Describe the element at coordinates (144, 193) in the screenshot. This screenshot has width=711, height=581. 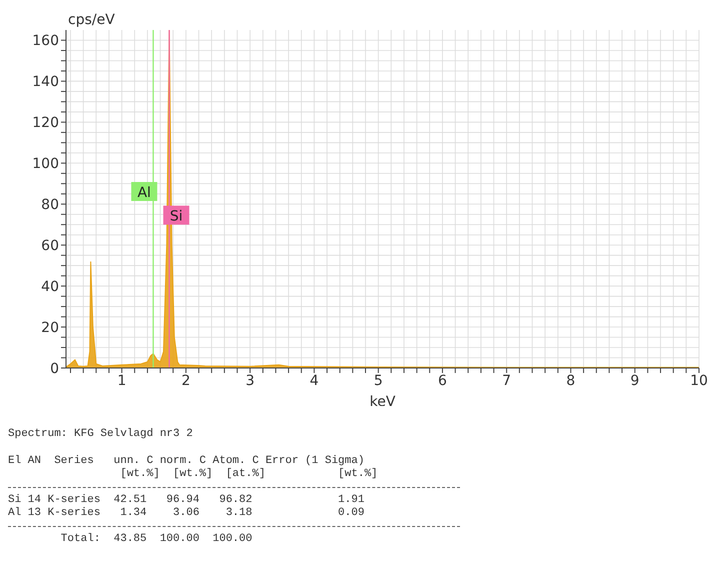
I see `ref-line-label: Al` at that location.